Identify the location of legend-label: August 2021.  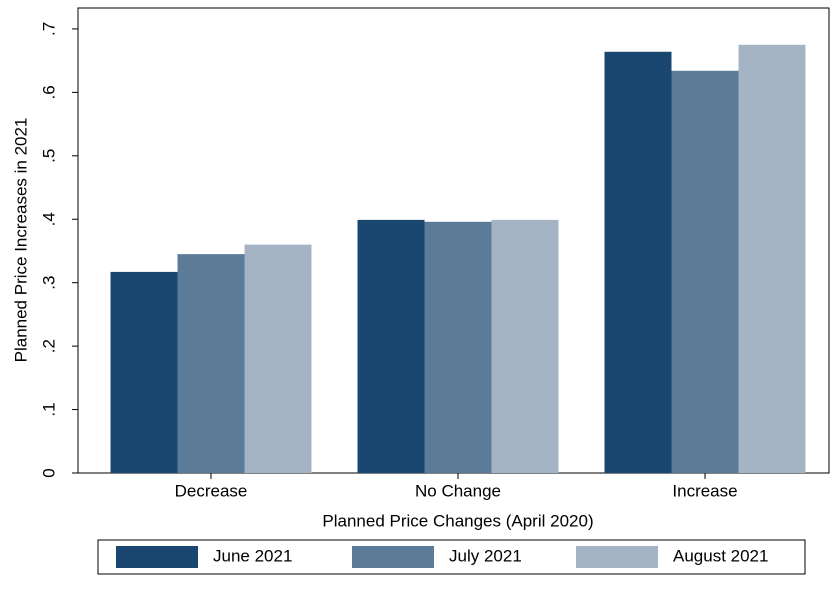
(720, 555).